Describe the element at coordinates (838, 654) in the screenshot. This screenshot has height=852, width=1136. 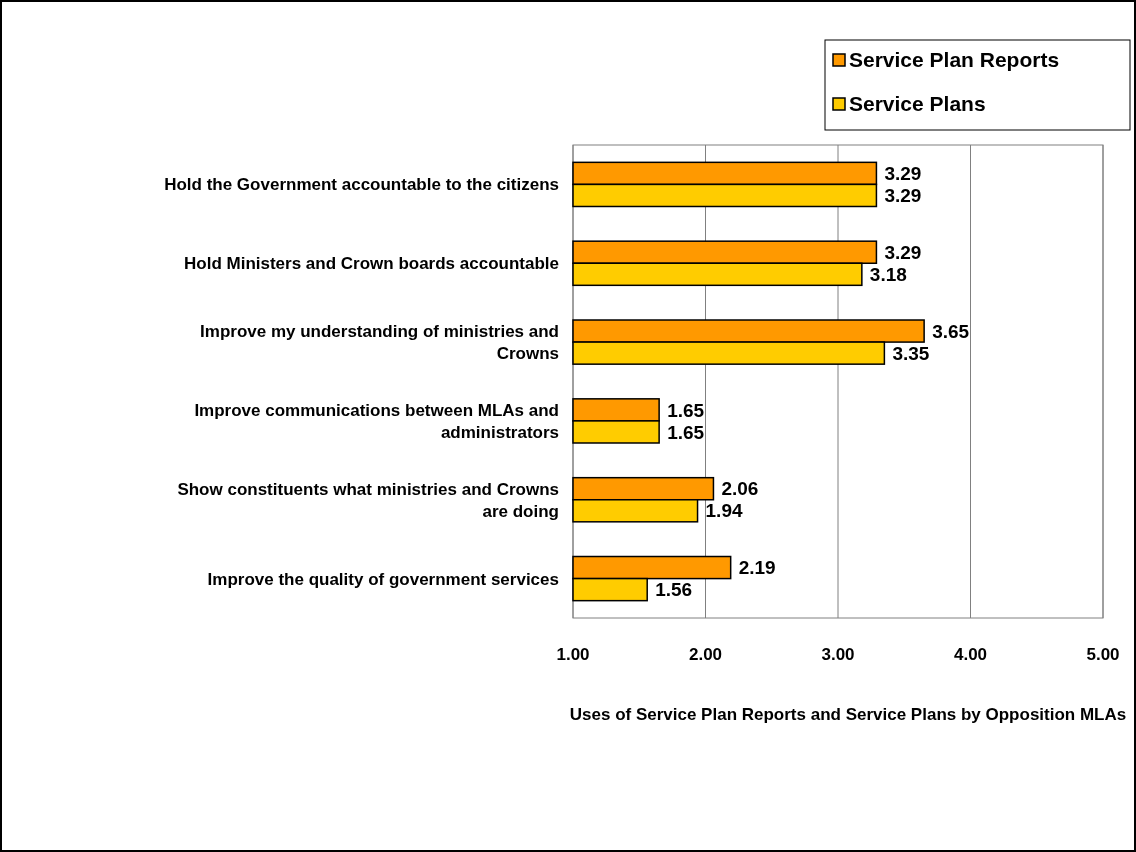
I see `x-tick-label: 3.00` at that location.